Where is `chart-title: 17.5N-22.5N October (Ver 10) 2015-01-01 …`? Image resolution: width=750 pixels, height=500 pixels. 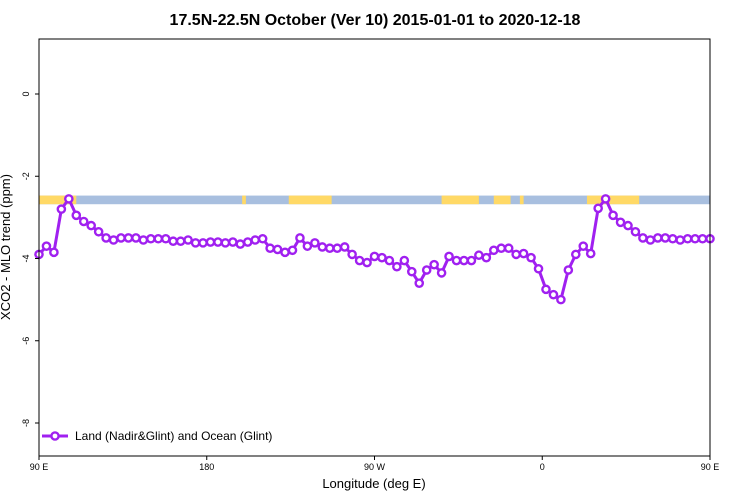
chart-title: 17.5N-22.5N October (Ver 10) 2015-01-01 … is located at coordinates (375, 20).